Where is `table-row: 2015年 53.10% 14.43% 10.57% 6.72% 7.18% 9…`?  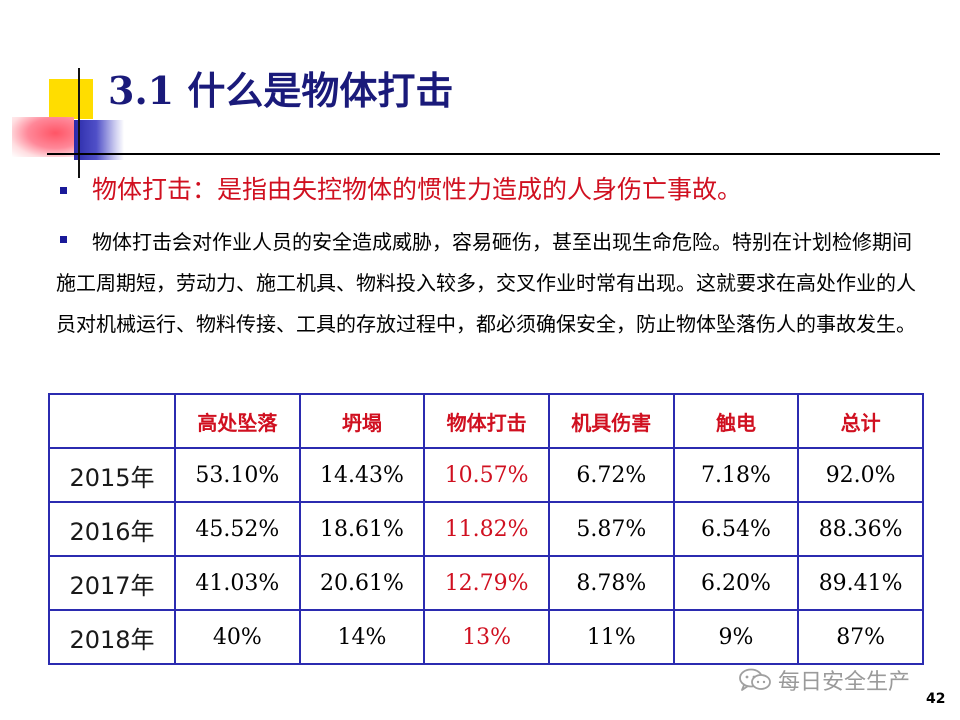 table-row: 2015年 53.10% 14.43% 10.57% 6.72% 7.18% 9… is located at coordinates (486, 475).